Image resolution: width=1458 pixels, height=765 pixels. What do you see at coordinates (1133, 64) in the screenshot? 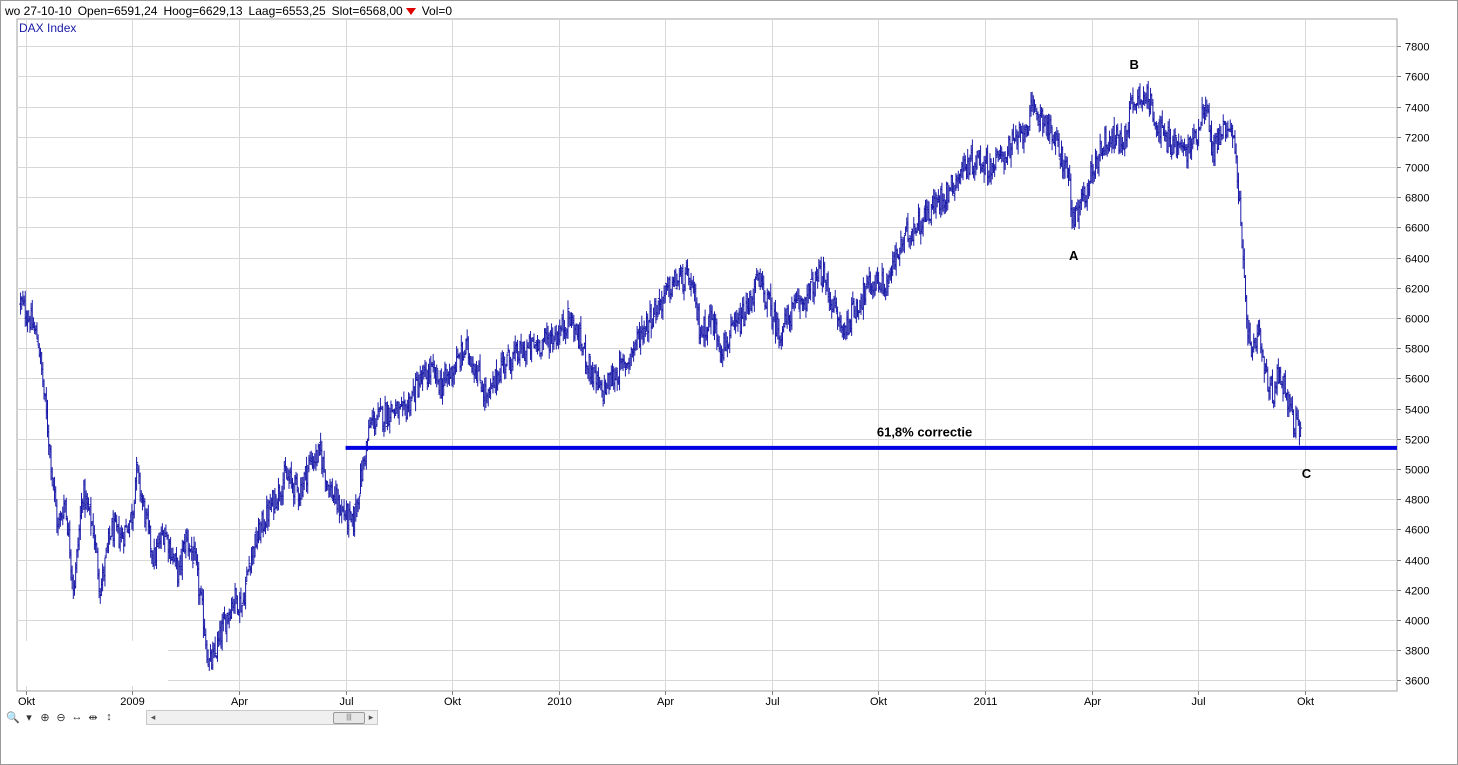
I see `annotation-label: B` at bounding box center [1133, 64].